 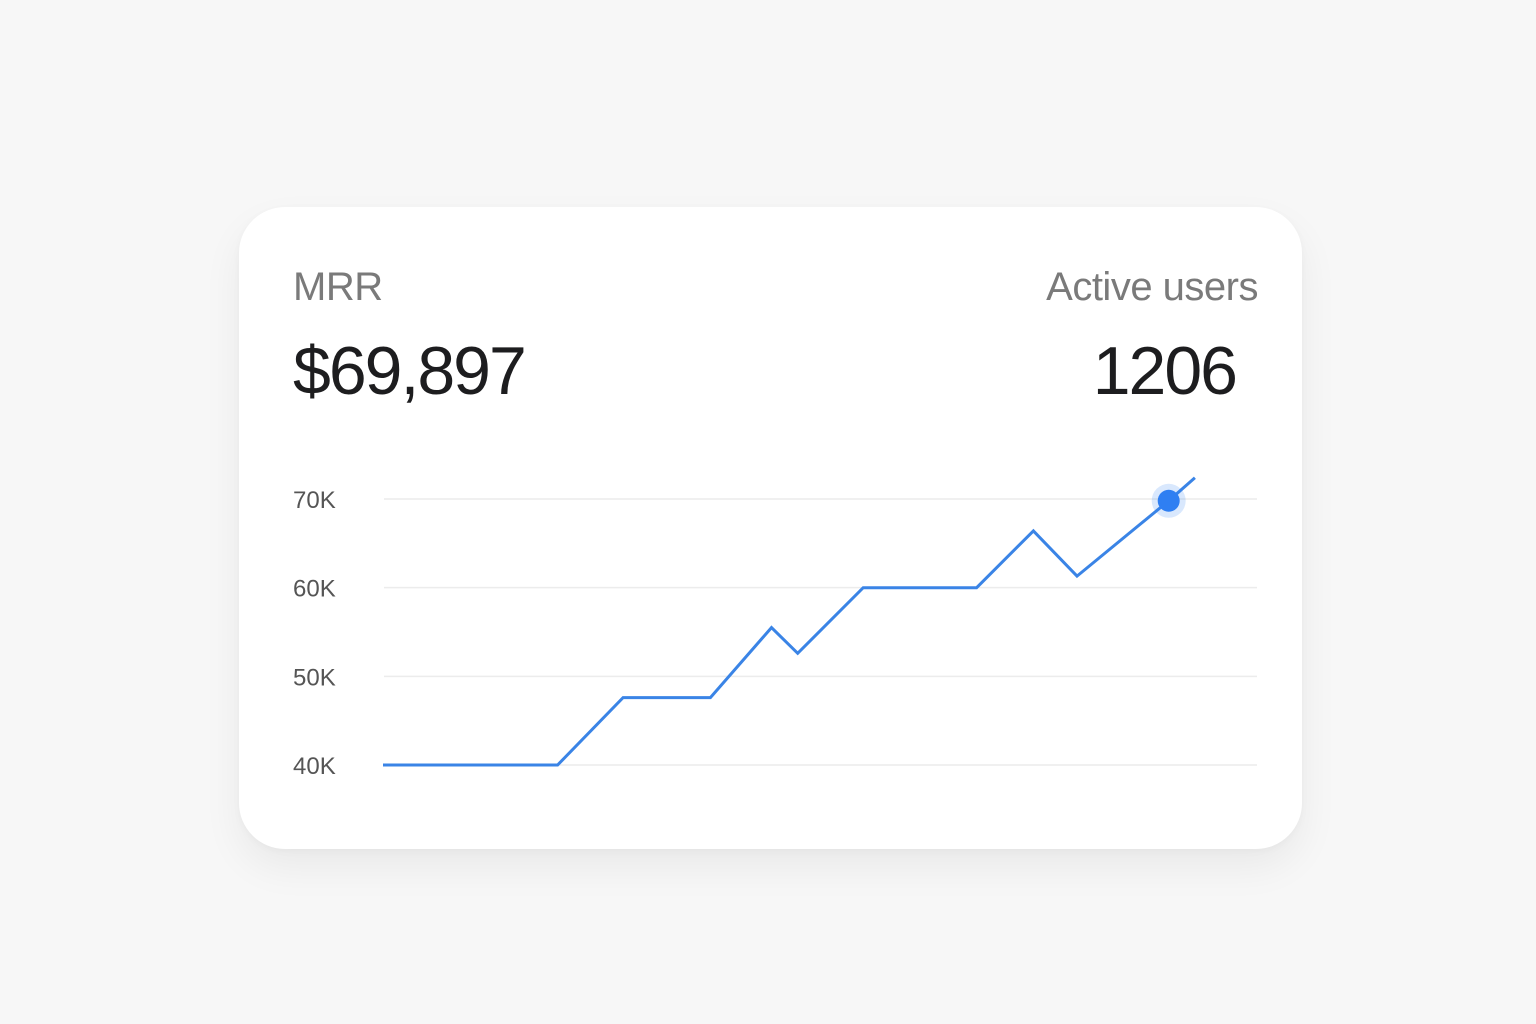 What do you see at coordinates (314, 677) in the screenshot?
I see `y-tick-label: 50K` at bounding box center [314, 677].